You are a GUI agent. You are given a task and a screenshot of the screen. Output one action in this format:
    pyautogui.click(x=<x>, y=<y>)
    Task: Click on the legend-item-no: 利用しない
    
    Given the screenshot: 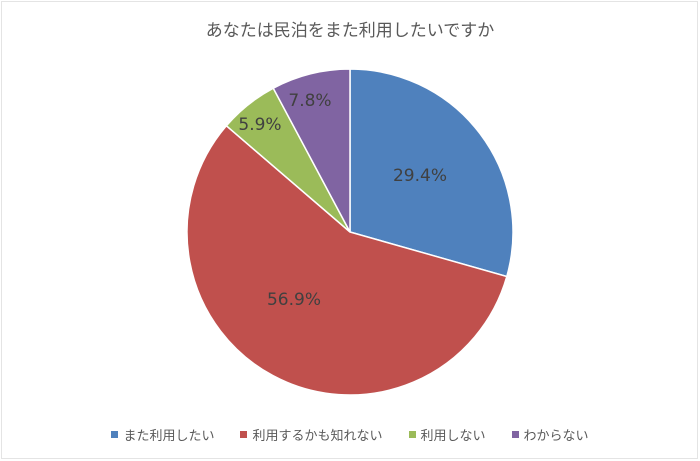 What is the action you would take?
    pyautogui.click(x=447, y=434)
    